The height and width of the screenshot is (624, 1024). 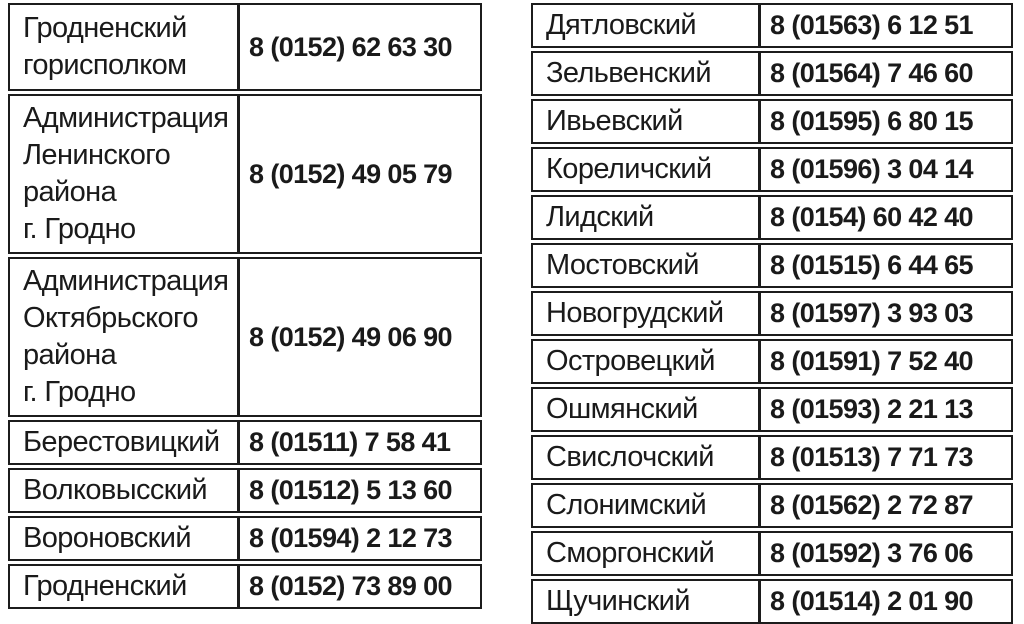 I want to click on phone-number: 8 (0152) 49 05 79, so click(x=358, y=174).